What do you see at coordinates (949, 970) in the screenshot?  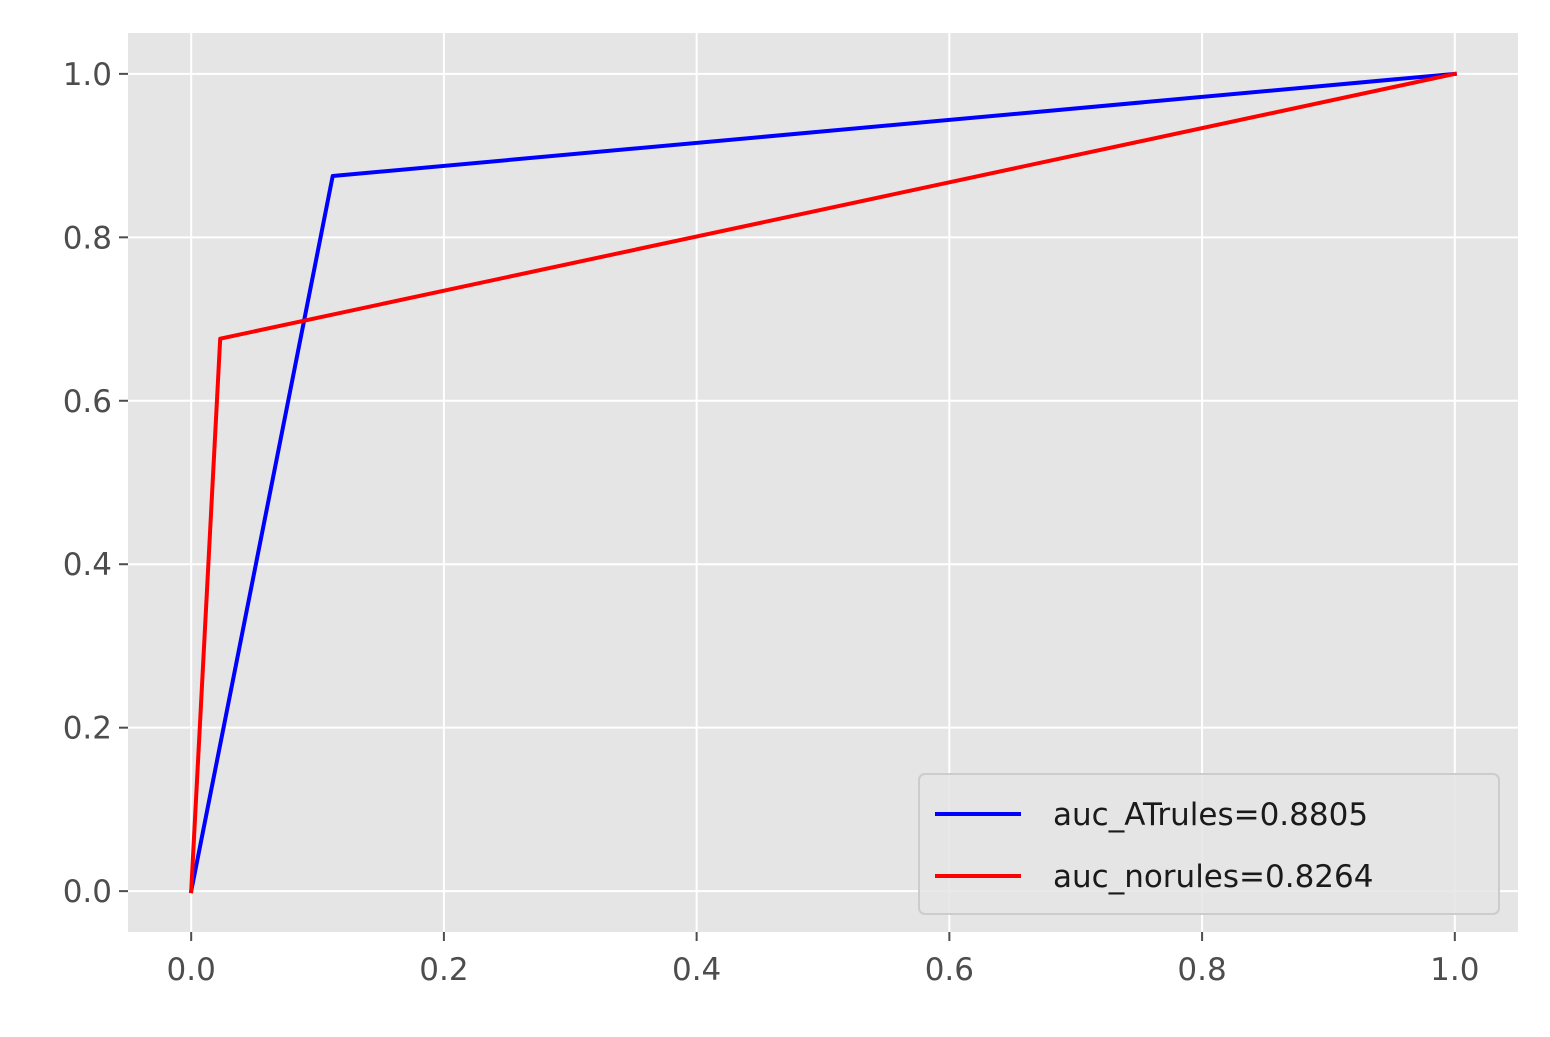 I see `x-tick-label: 0.6` at bounding box center [949, 970].